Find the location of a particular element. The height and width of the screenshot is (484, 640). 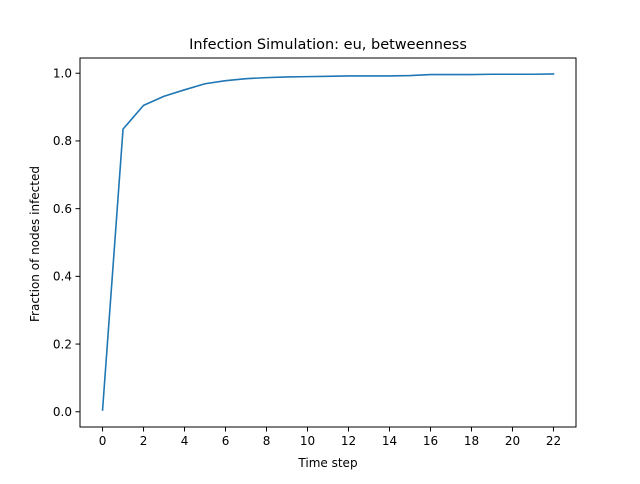

y-tick-label: 0.8 is located at coordinates (62, 141).